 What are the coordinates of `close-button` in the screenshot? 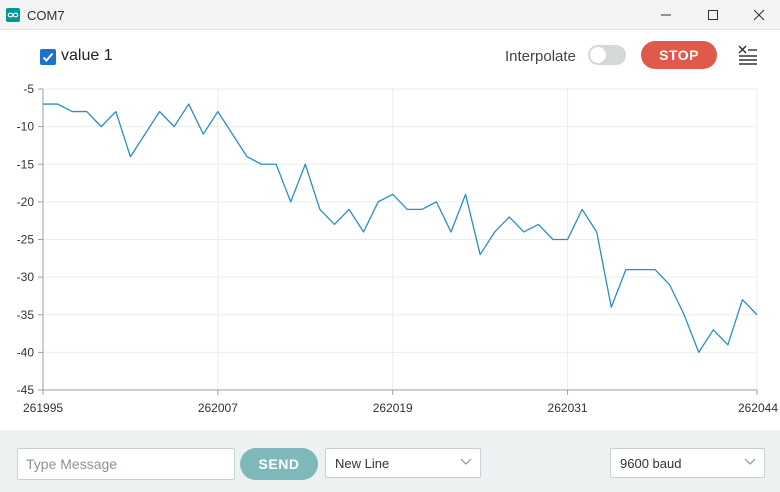 It's located at (758, 15).